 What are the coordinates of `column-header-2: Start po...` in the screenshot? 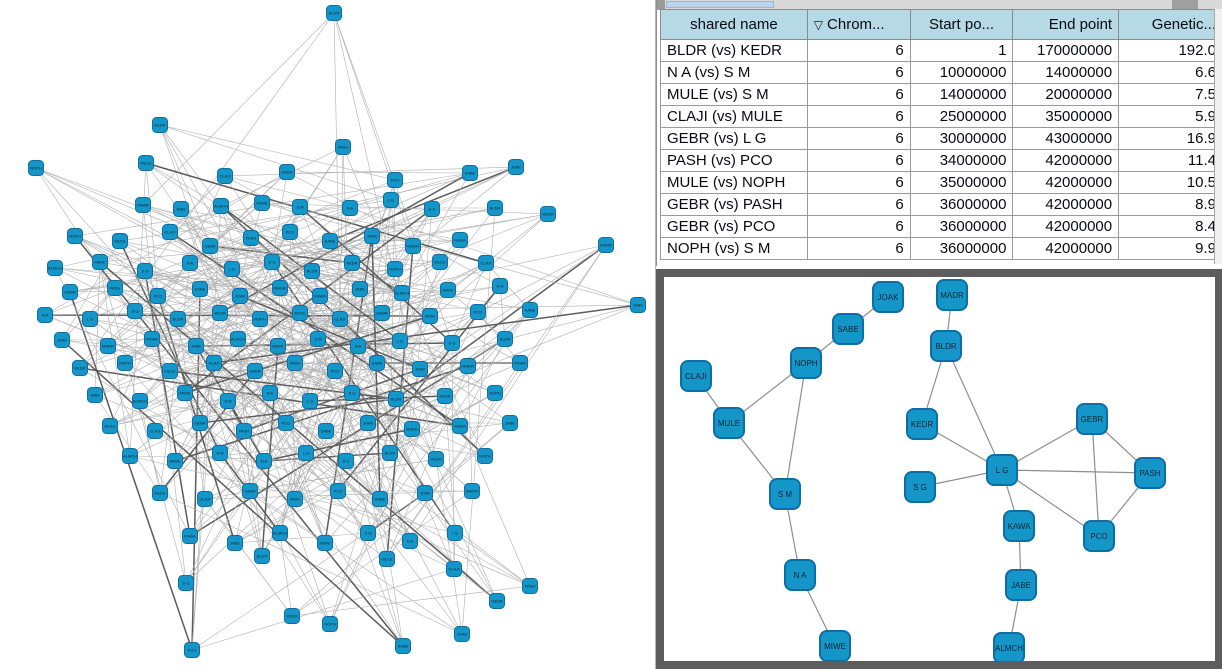 It's located at (961, 24).